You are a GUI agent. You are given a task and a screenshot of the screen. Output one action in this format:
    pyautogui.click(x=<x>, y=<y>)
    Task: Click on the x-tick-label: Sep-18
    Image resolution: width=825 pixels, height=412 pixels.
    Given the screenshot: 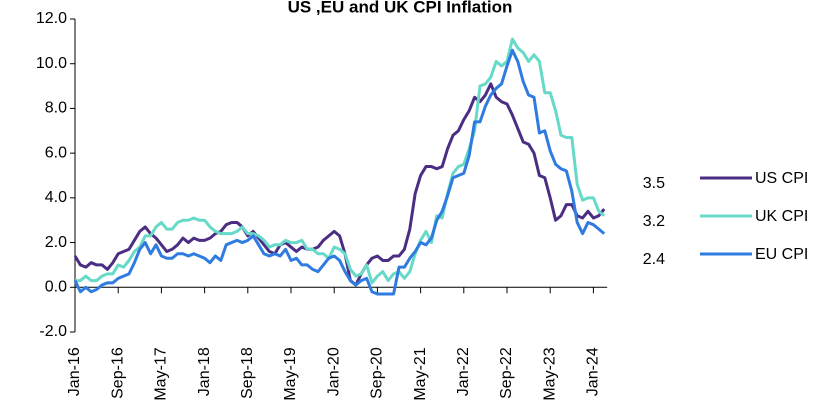 What is the action you would take?
    pyautogui.click(x=247, y=373)
    